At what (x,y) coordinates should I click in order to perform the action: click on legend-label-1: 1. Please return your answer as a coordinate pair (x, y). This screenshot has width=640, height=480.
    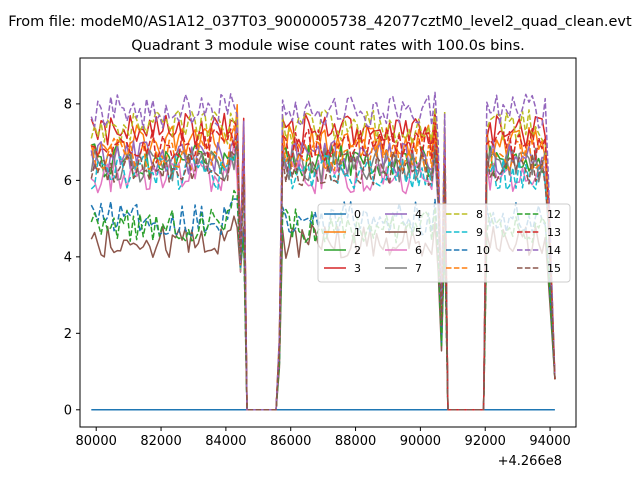
    Looking at the image, I should click on (357, 232).